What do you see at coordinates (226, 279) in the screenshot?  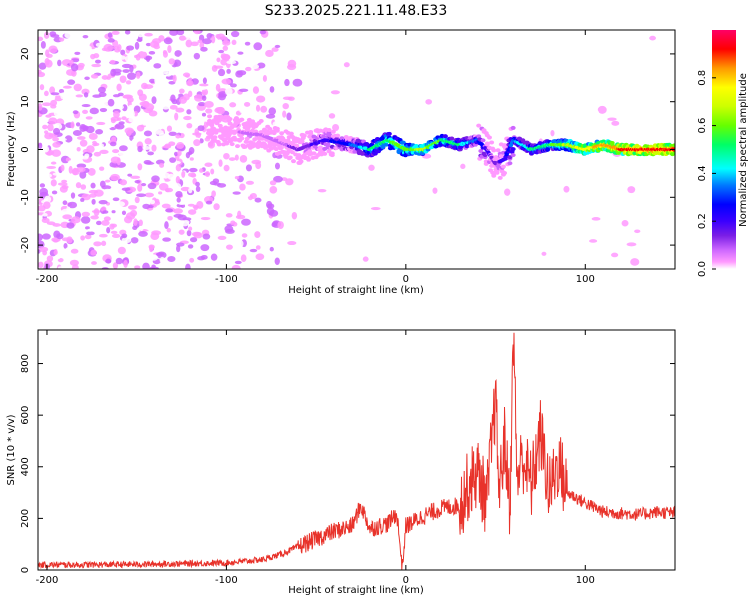 I see `x-tick-label: -100` at bounding box center [226, 279].